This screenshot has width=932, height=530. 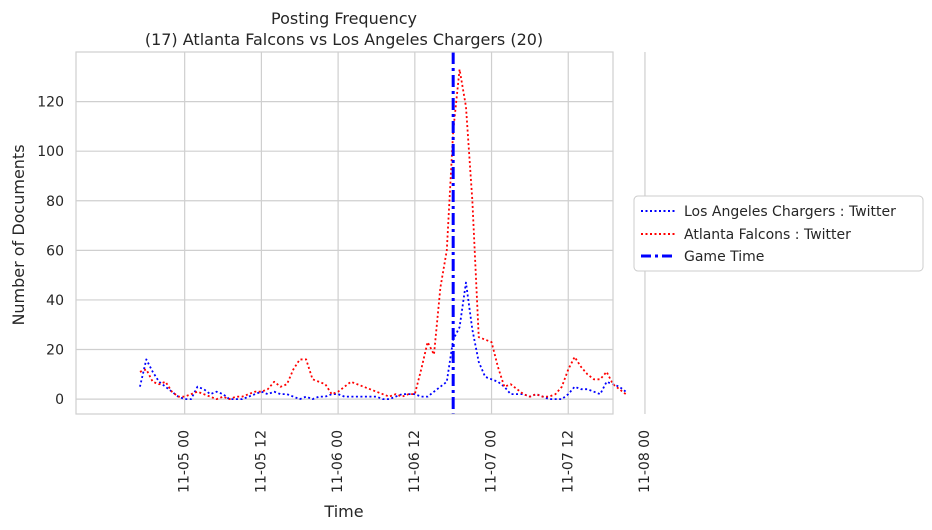 What do you see at coordinates (55, 202) in the screenshot?
I see `y-tick-label: 80` at bounding box center [55, 202].